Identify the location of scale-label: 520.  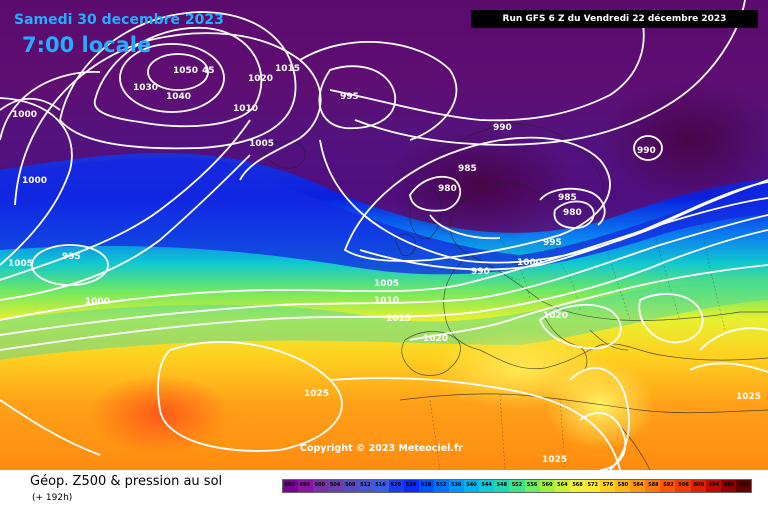
(395, 485).